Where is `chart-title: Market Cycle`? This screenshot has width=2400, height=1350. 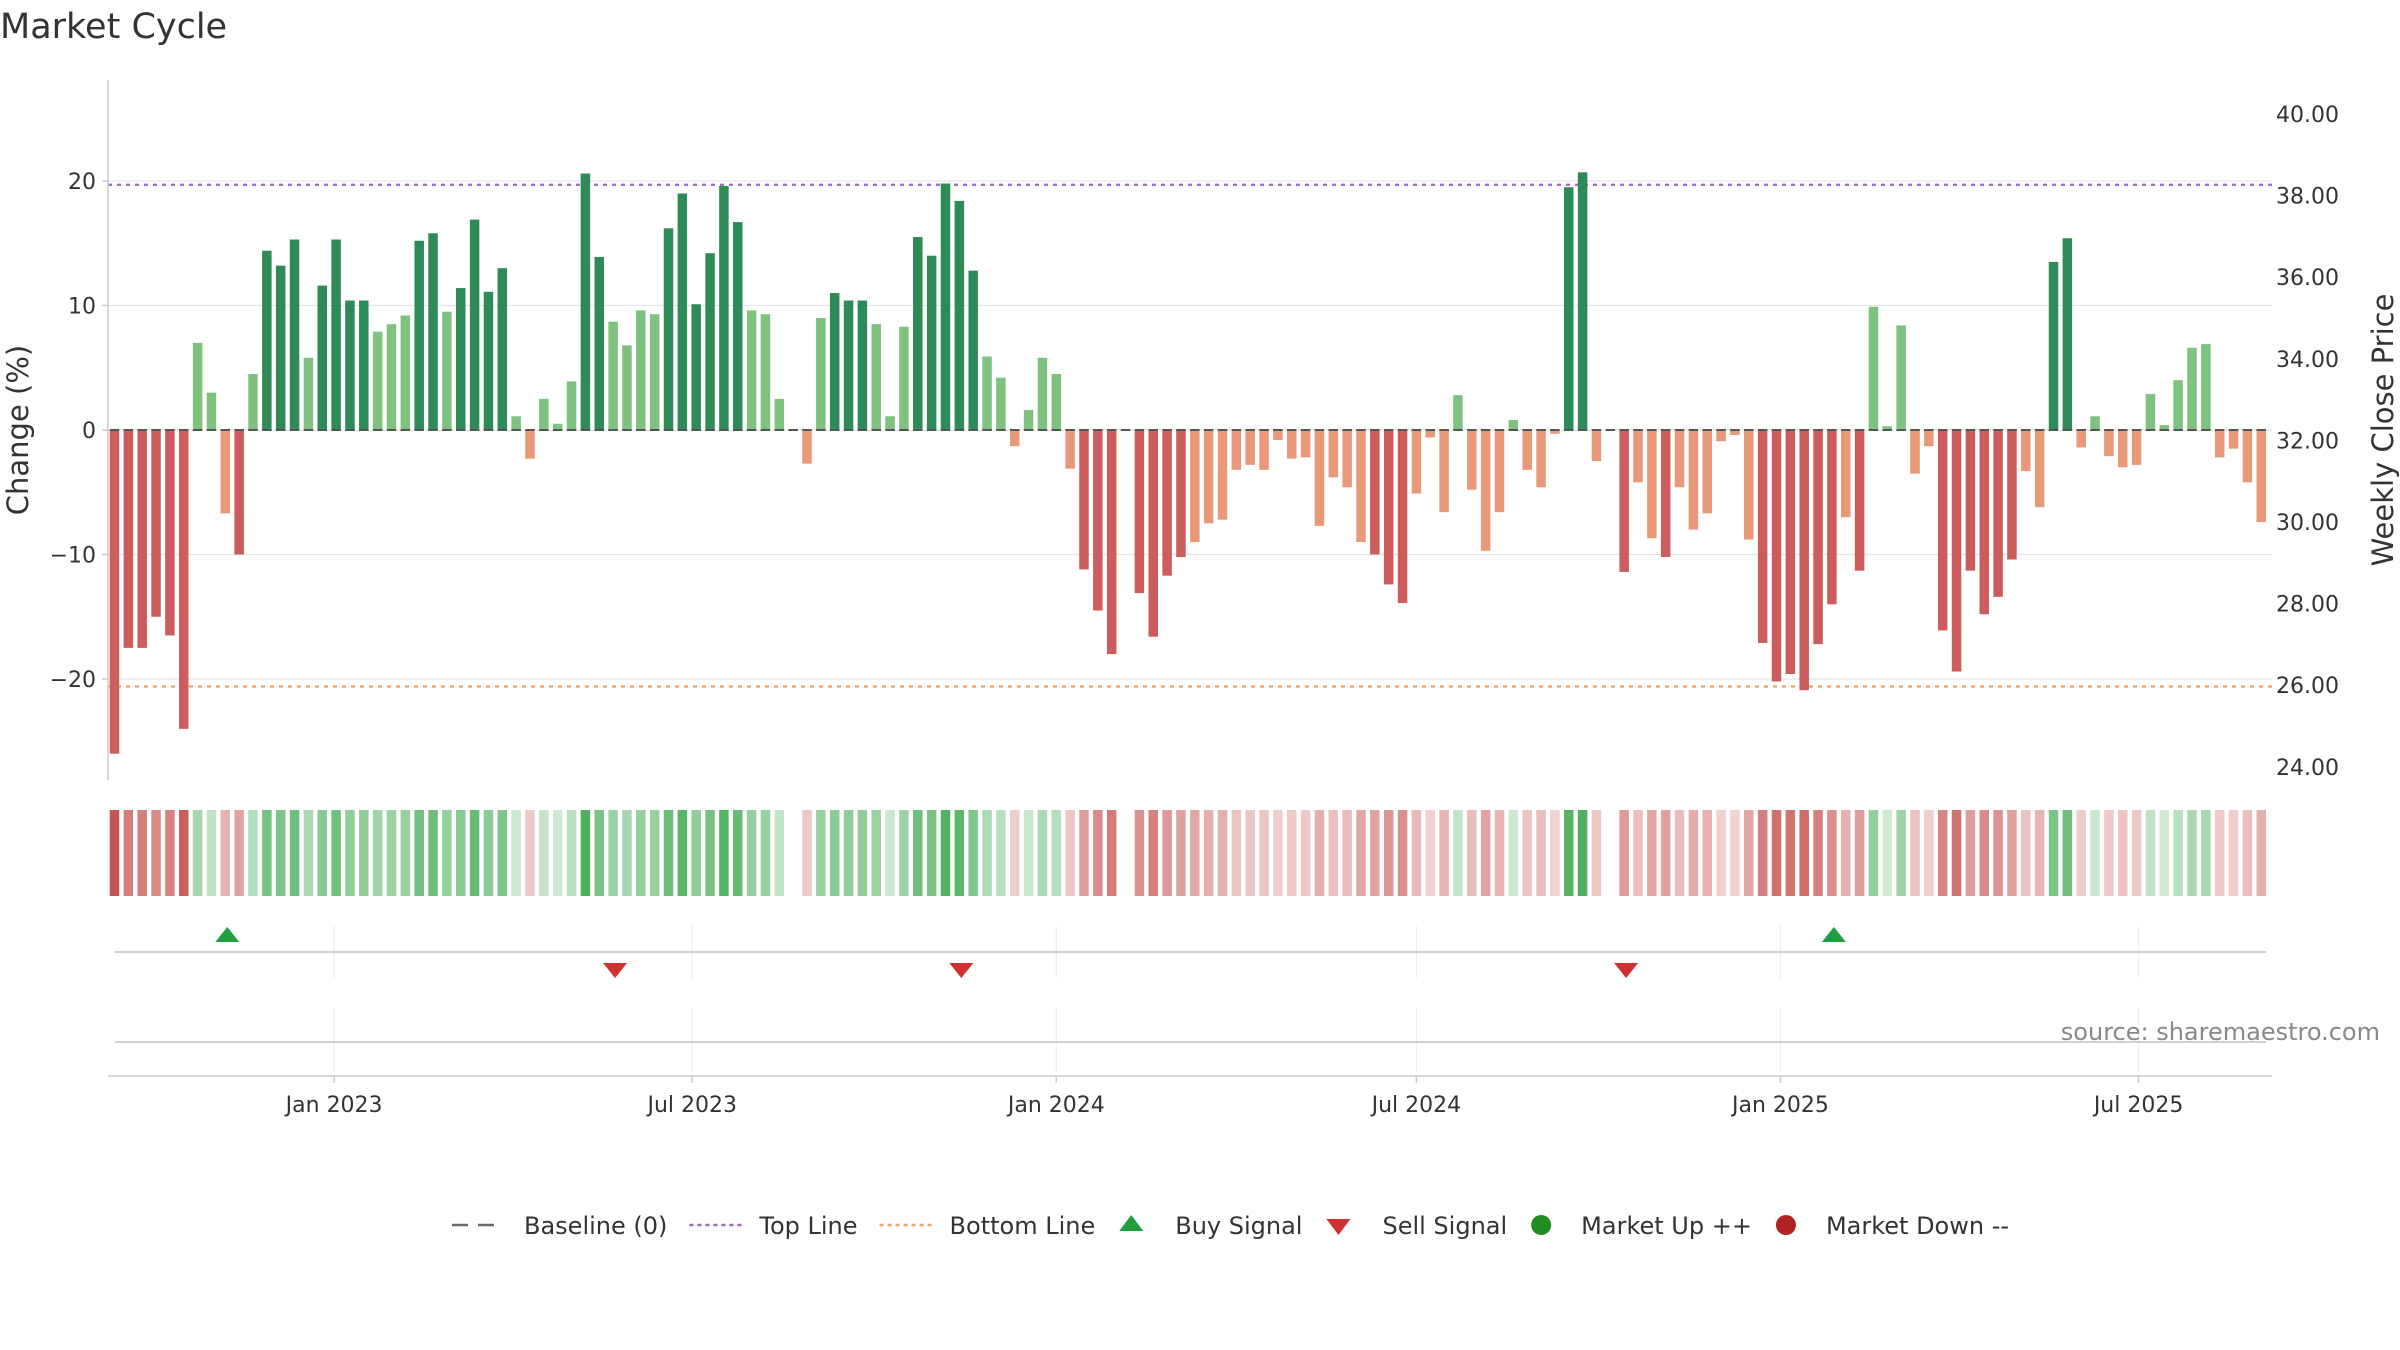 chart-title: Market Cycle is located at coordinates (113, 27).